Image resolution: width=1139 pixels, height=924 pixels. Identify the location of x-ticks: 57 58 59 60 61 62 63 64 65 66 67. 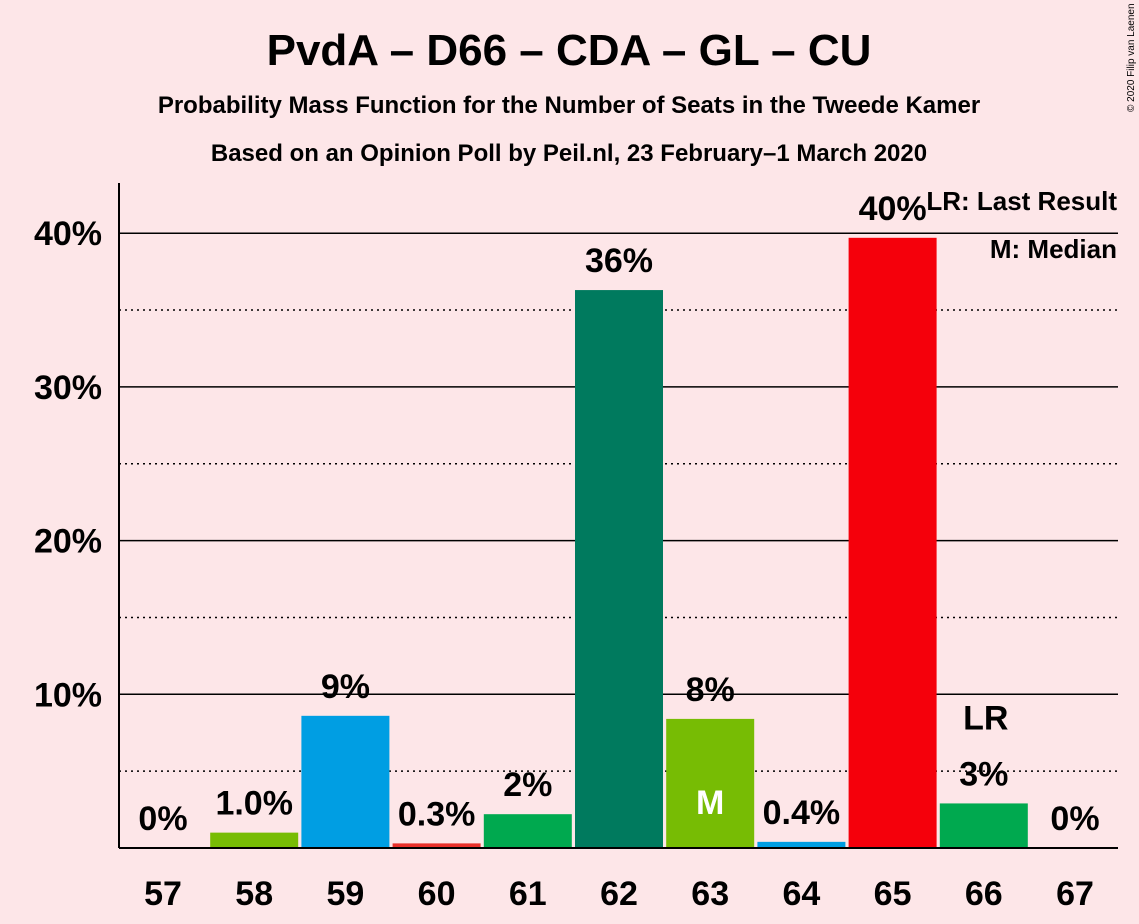
(619, 894).